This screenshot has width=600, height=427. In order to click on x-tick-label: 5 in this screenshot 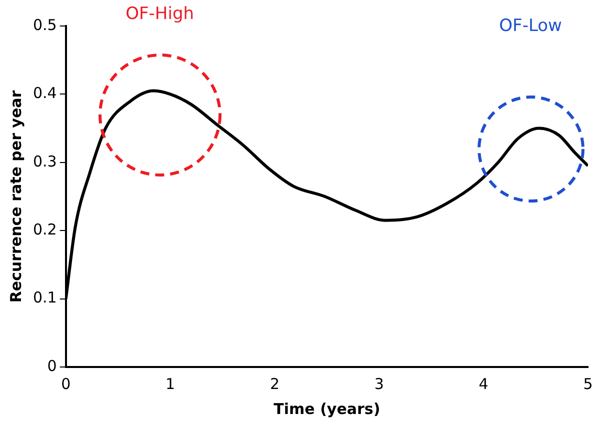, I will do `click(588, 383)`.